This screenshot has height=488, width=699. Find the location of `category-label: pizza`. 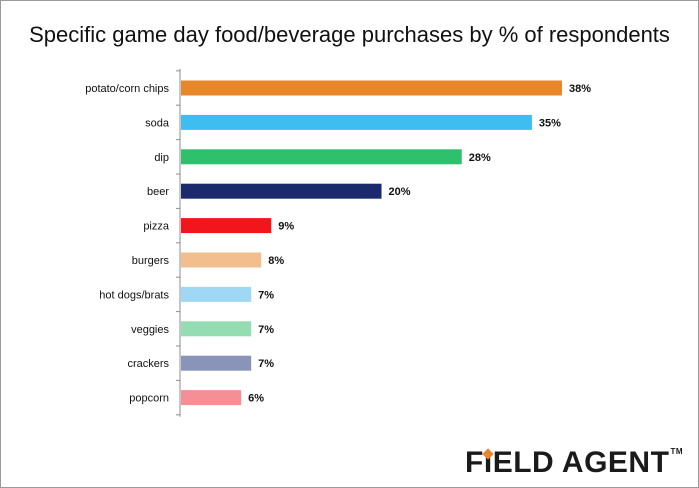

category-label: pizza is located at coordinates (156, 227).